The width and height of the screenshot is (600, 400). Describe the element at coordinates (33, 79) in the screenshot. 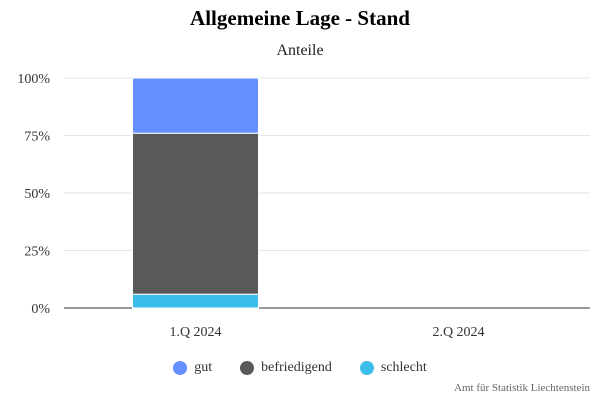

I see `y-tick-label: 100%` at that location.